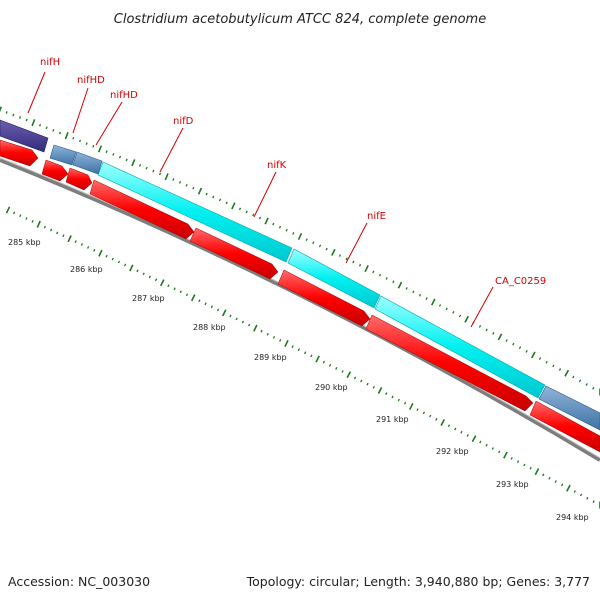  I want to click on kbp-label-292: 292 kbp, so click(452, 451).